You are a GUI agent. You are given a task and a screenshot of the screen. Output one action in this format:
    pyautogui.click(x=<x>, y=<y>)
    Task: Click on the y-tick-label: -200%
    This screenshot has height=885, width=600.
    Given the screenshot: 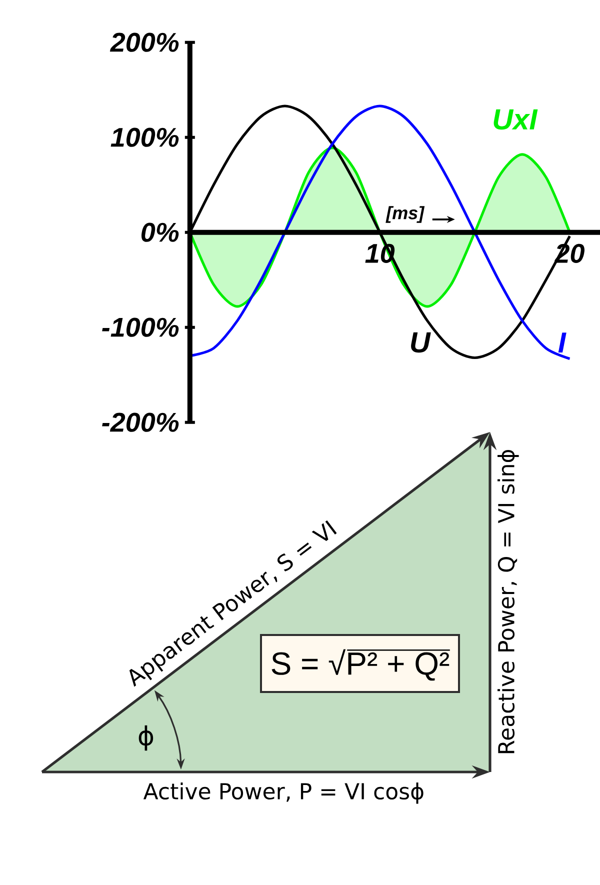 What is the action you would take?
    pyautogui.click(x=140, y=422)
    